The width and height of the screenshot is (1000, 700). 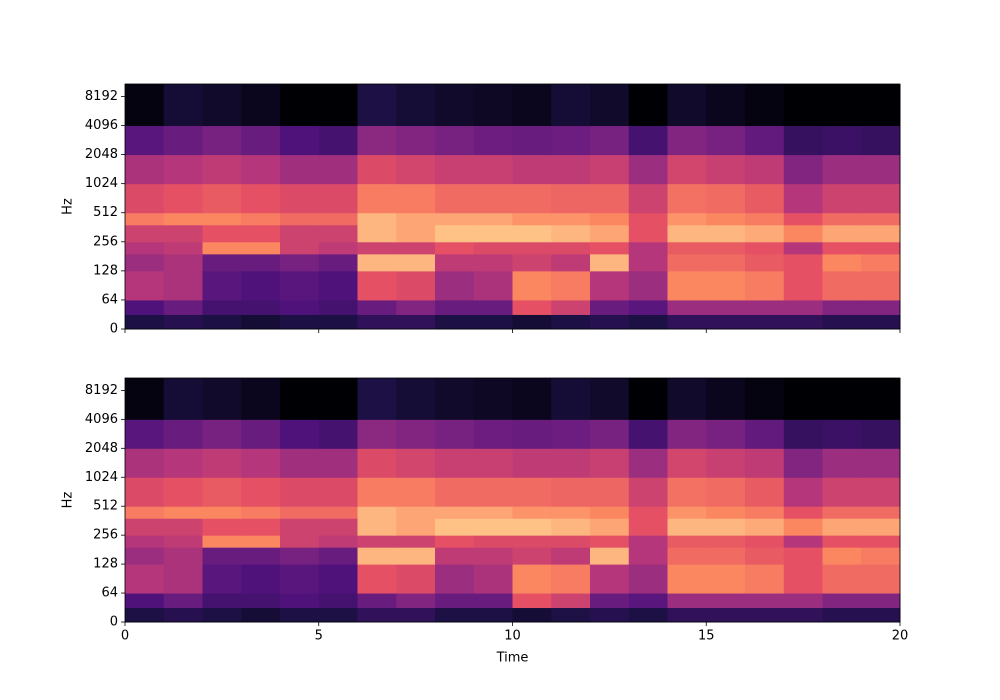 What do you see at coordinates (512, 658) in the screenshot?
I see `x-axis-label: Time` at bounding box center [512, 658].